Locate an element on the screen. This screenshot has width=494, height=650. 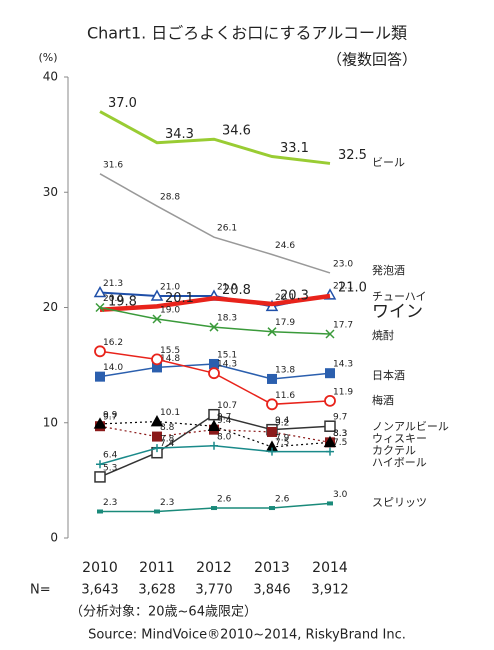
legend-label: チューハイ is located at coordinates (399, 296).